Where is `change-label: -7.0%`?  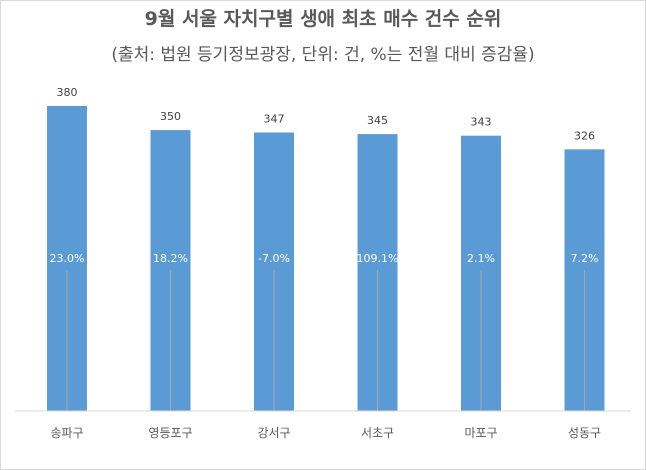
change-label: -7.0% is located at coordinates (274, 258).